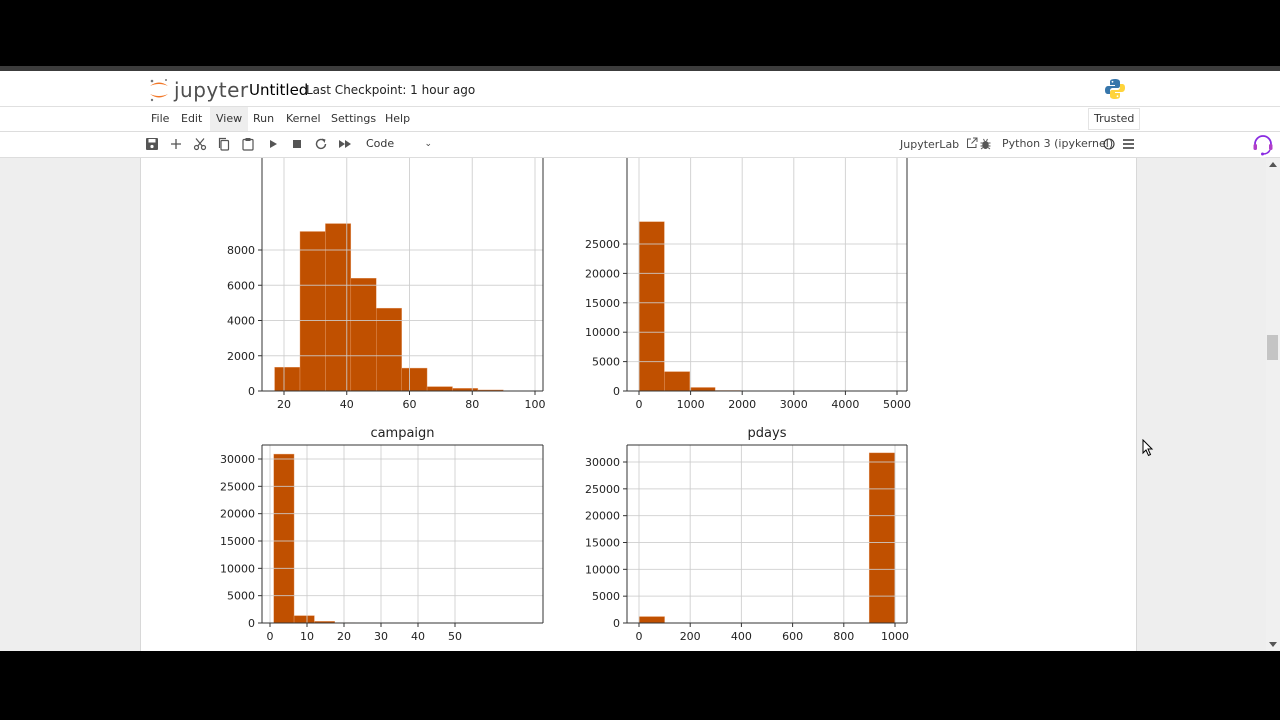 This screenshot has height=720, width=1280. Describe the element at coordinates (1273, 404) in the screenshot. I see `vertical-scrollbar` at that location.